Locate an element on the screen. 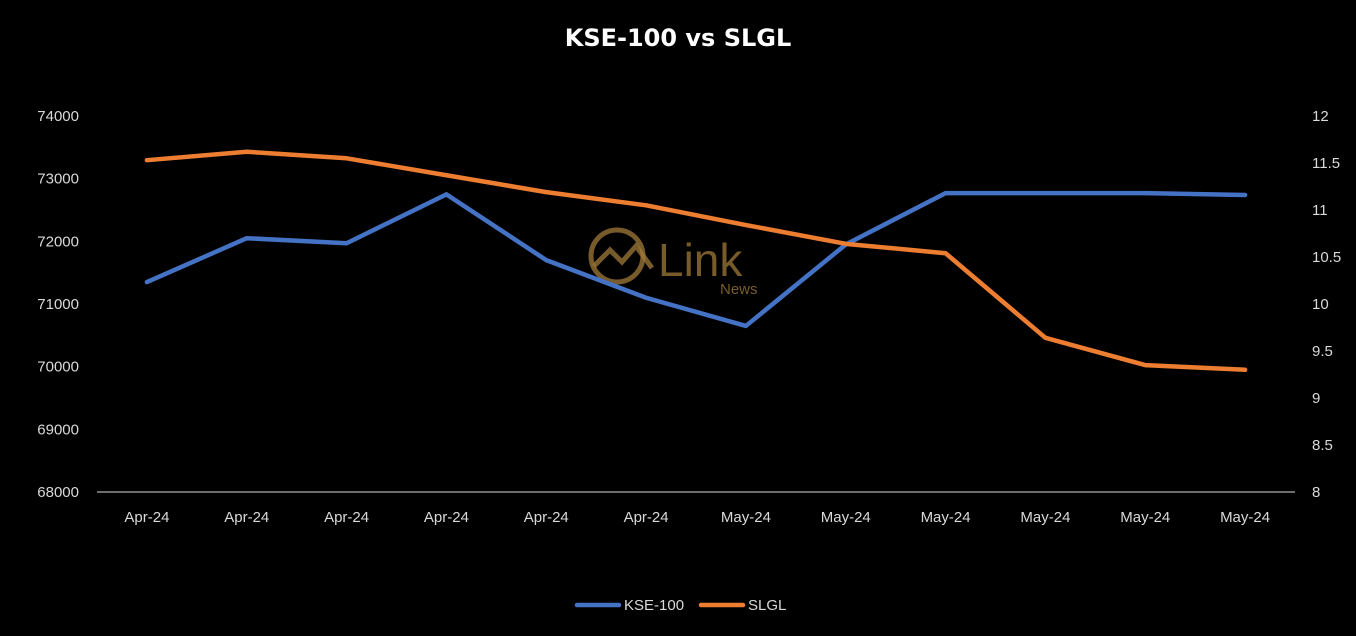  y-right-tick-label: 10 is located at coordinates (1320, 304).